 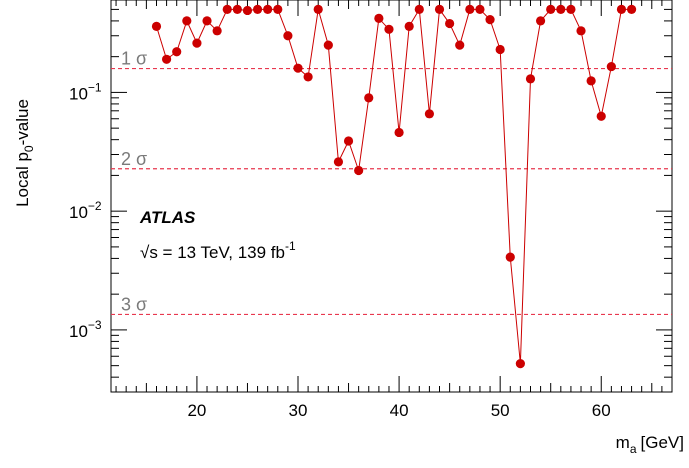 I want to click on y-axis-suffix: -value, so click(x=22, y=122).